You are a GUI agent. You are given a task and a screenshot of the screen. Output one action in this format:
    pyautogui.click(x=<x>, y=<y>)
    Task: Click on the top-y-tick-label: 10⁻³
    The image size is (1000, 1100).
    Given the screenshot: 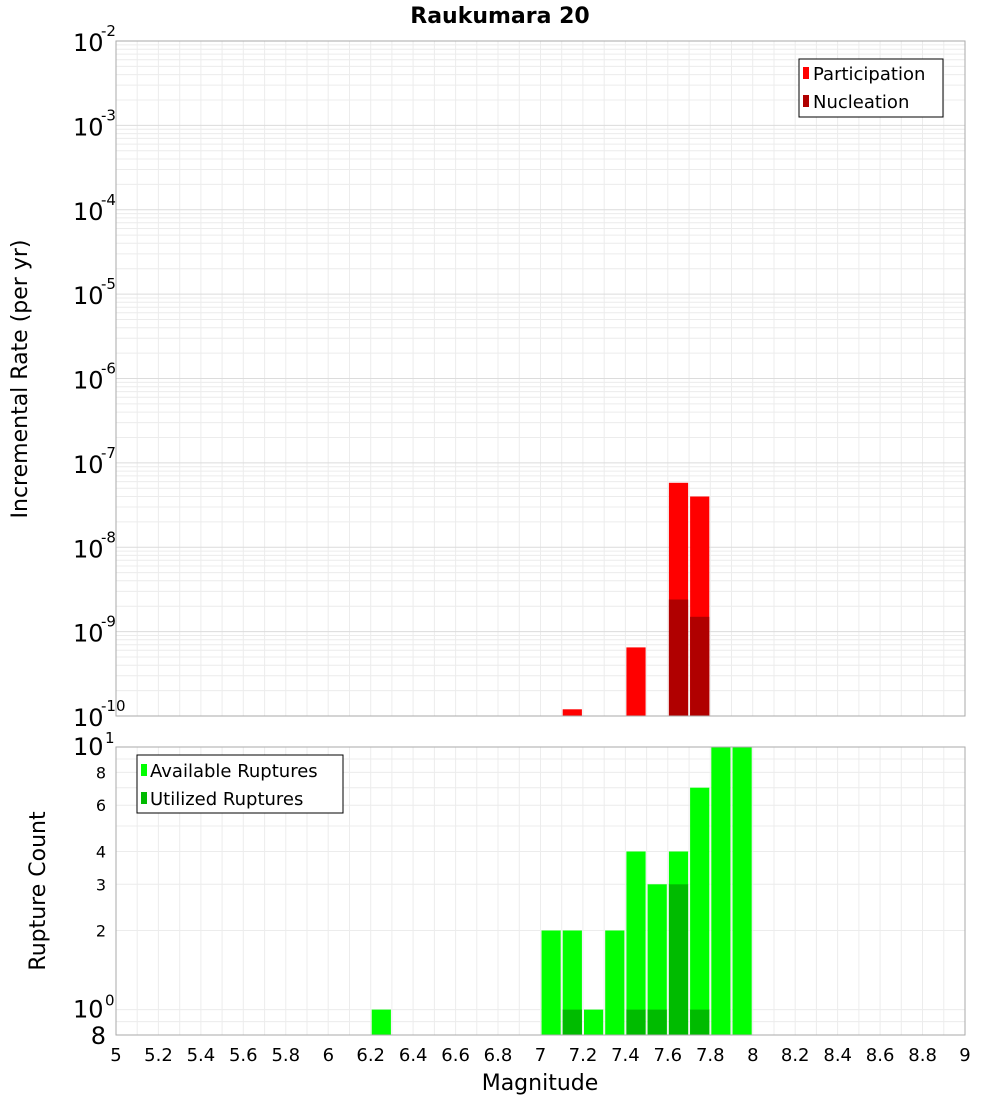 What is the action you would take?
    pyautogui.click(x=94, y=123)
    